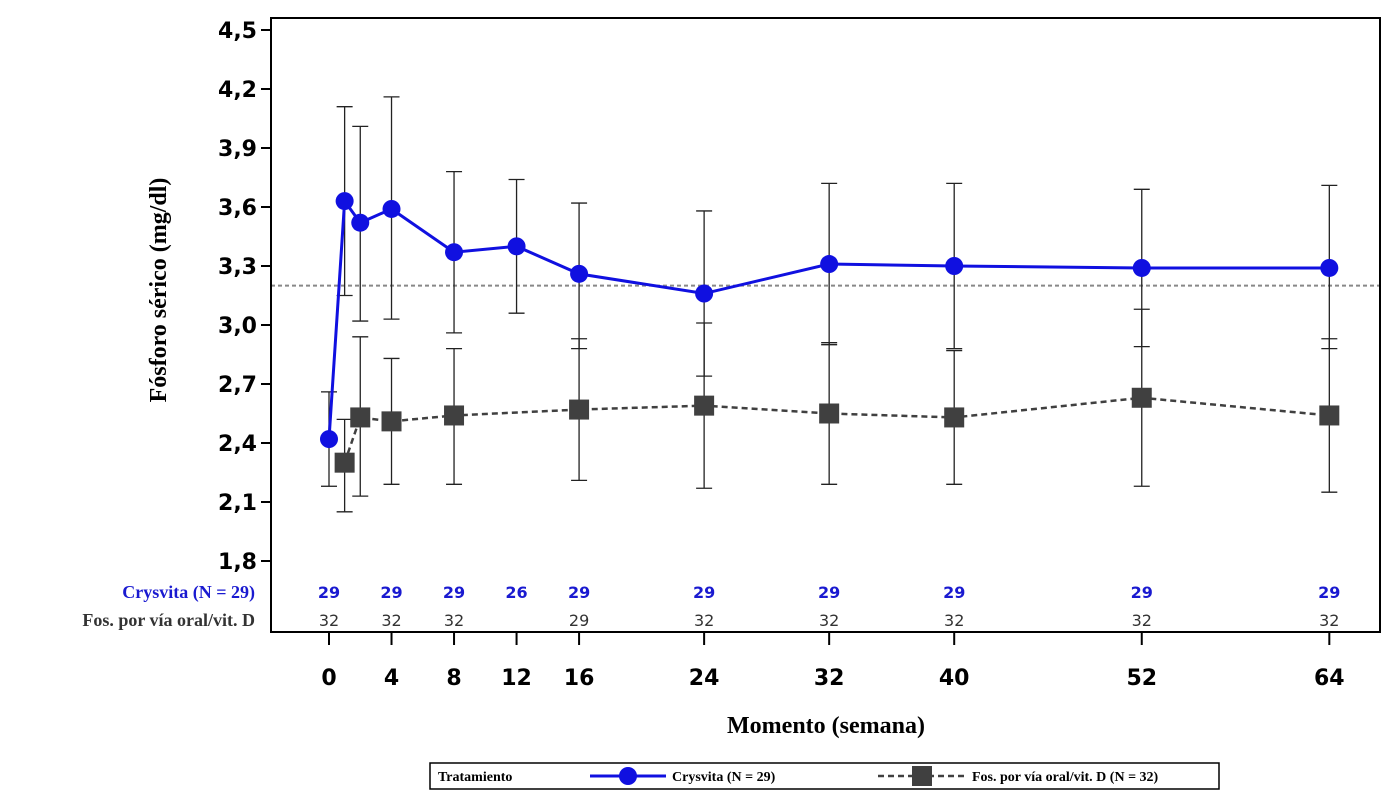 This screenshot has height=791, width=1381. I want to click on legend-box, so click(824, 776).